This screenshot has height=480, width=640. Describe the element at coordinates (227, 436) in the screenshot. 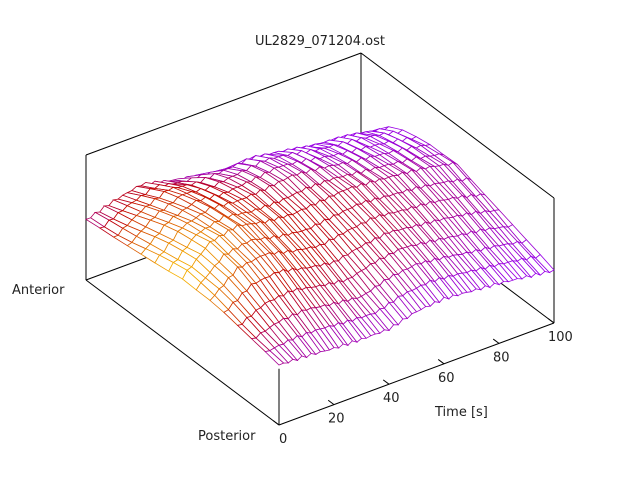

I see `posterior-label: Posterior` at that location.